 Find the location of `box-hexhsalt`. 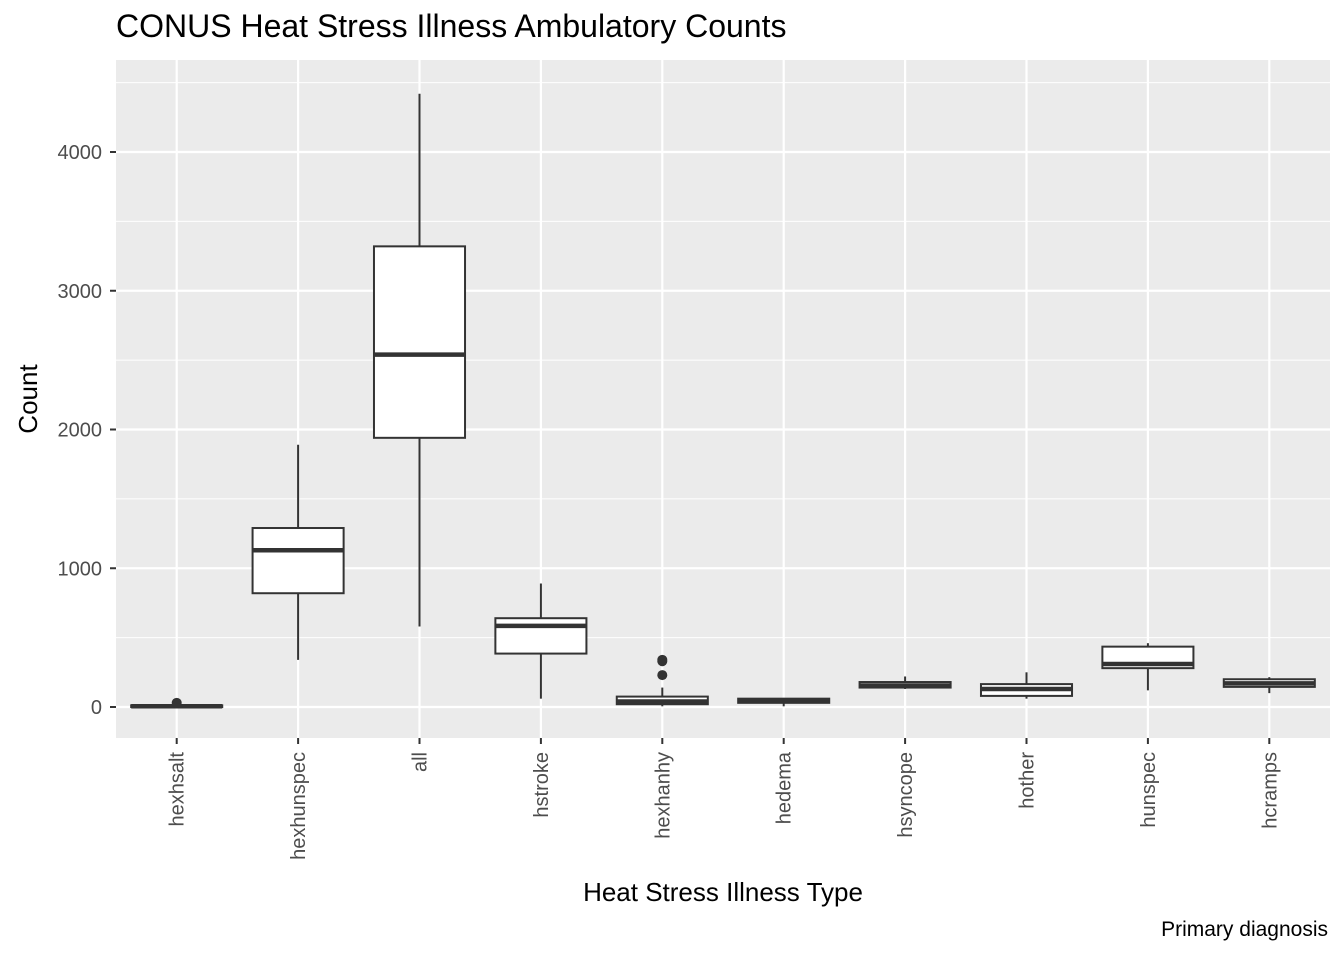

box-hexhsalt is located at coordinates (177, 703).